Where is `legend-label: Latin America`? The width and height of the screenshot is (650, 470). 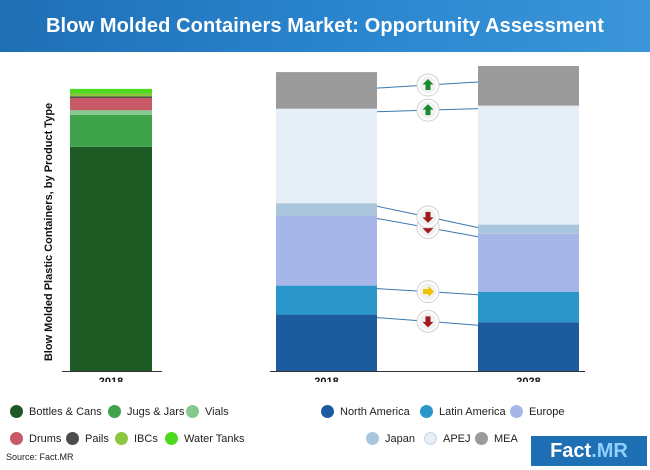 legend-label: Latin America is located at coordinates (472, 411).